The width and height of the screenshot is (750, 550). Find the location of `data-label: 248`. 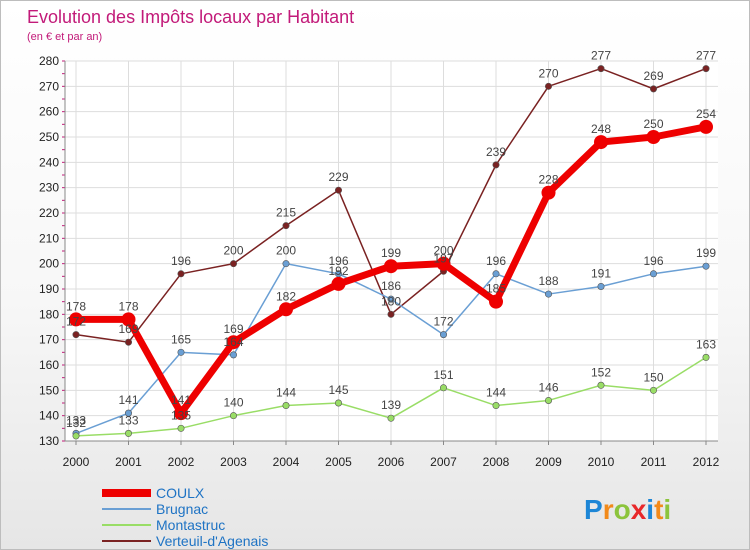

data-label: 248 is located at coordinates (601, 129).